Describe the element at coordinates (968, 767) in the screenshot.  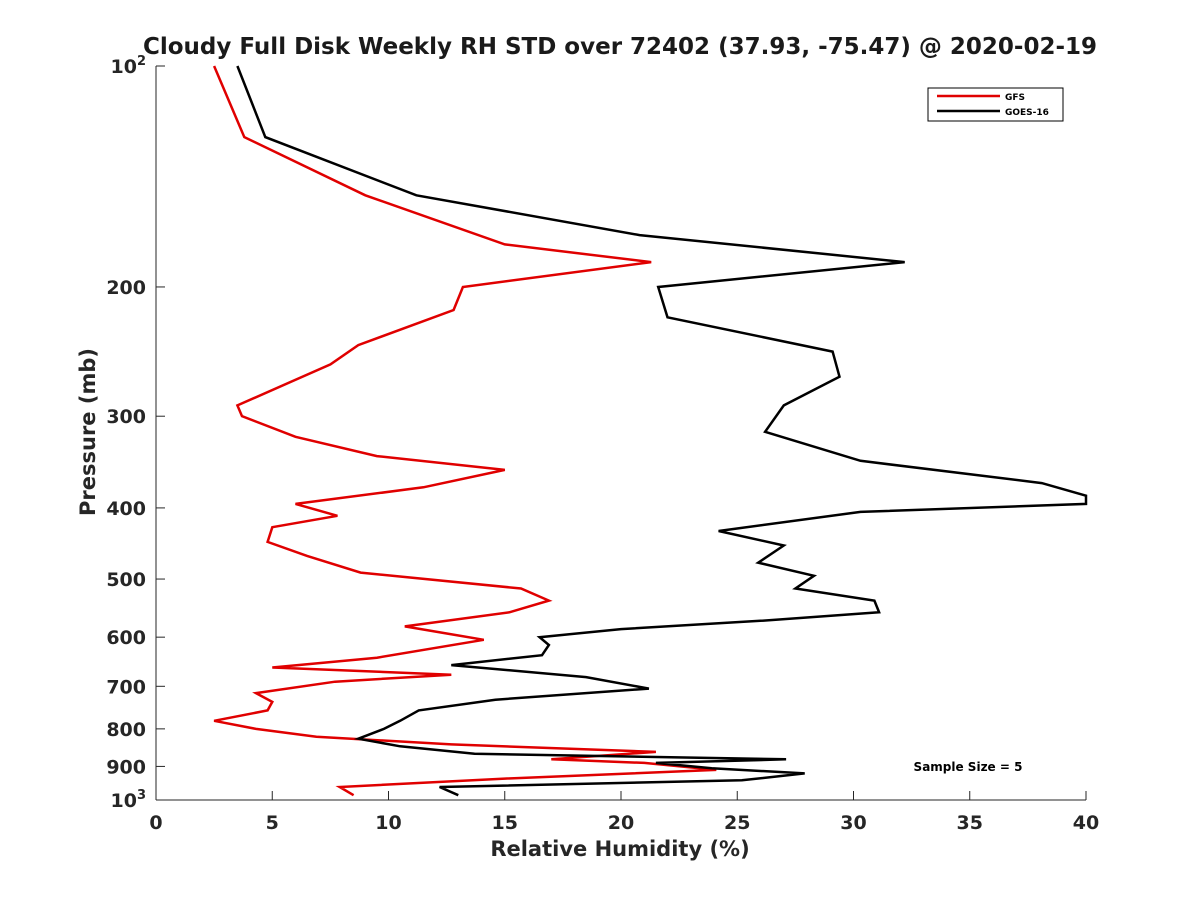
I see `sample-size-annotation: Sample Size = 5` at that location.